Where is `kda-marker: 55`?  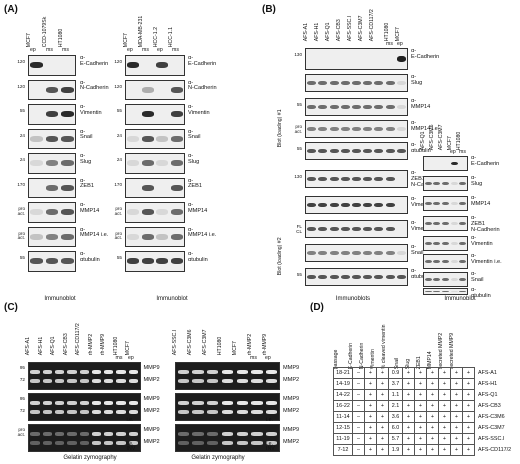
kda-marker: 55 is located at coordinates (299, 104).